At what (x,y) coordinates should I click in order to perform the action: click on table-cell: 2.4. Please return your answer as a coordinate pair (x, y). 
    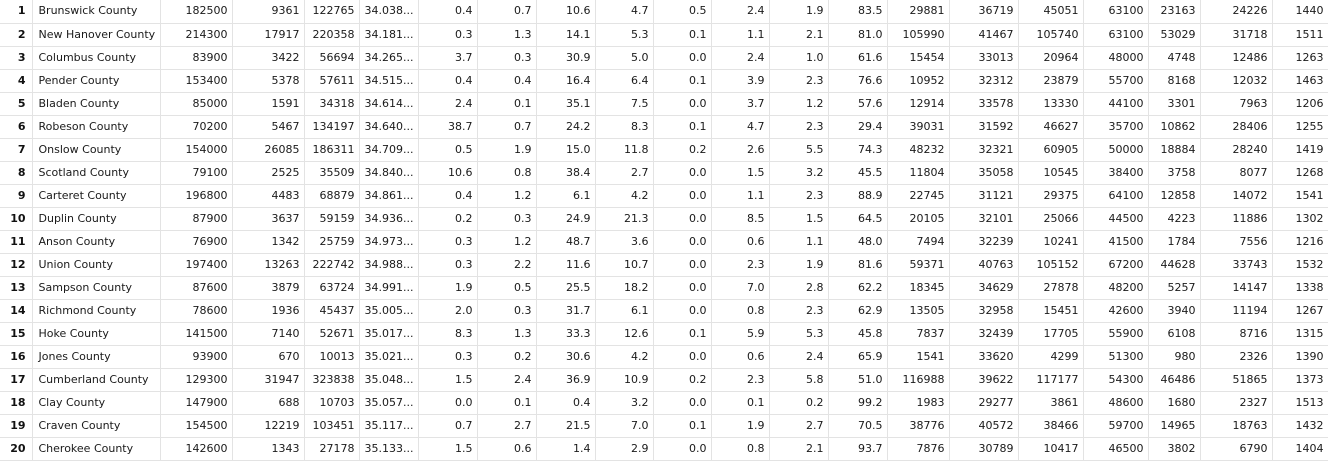
    Looking at the image, I should click on (740, 12).